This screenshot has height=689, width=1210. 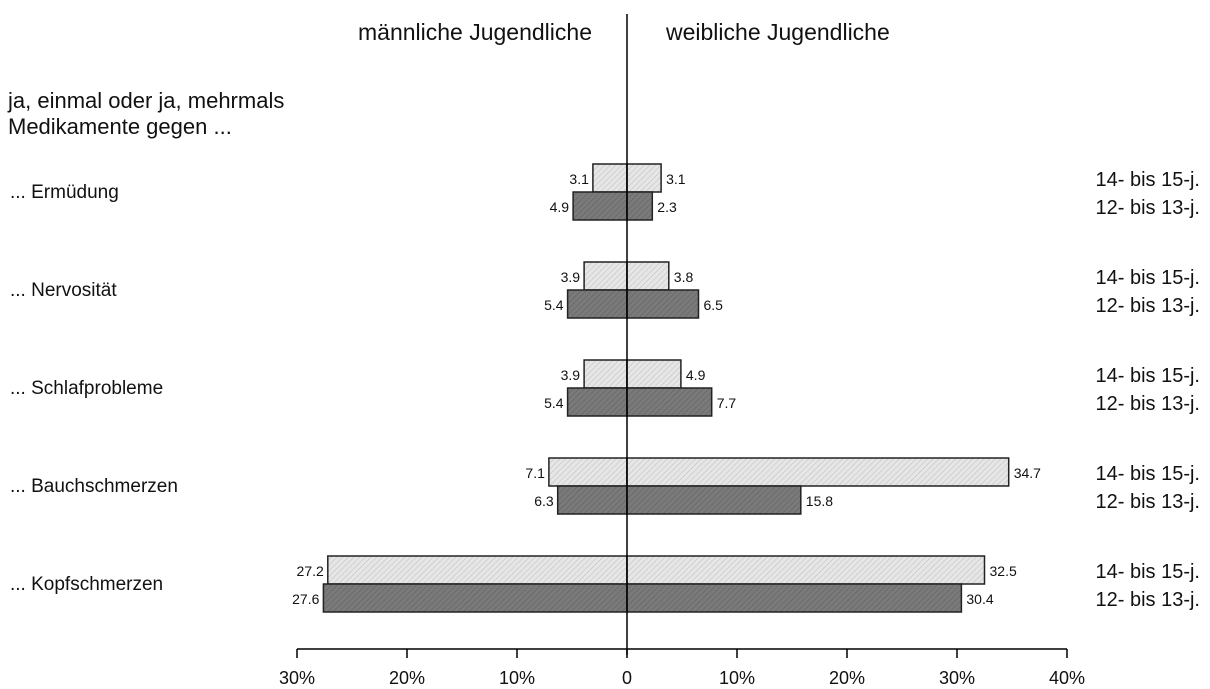 I want to click on bar-female-bottom-schlafprobleme, so click(x=669, y=402).